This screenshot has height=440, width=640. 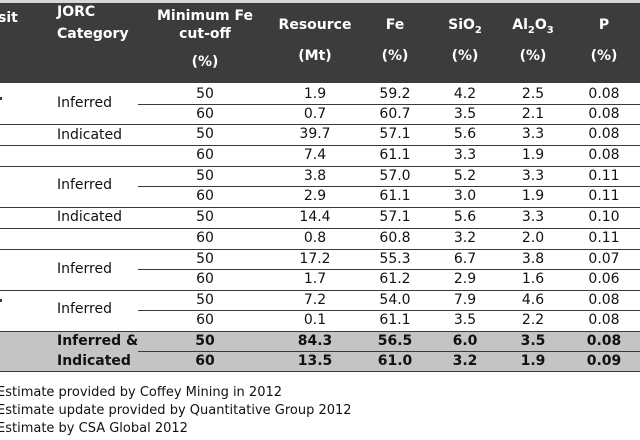 I want to click on header-category-line1: JORC, so click(x=76, y=12).